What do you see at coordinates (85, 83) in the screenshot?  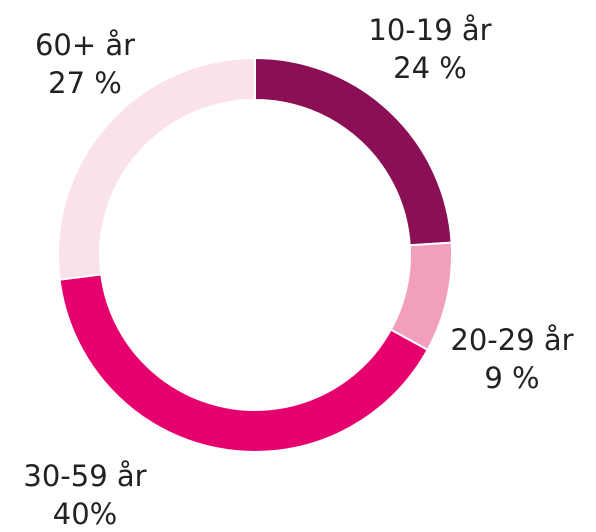 I see `value-label: 27 %` at bounding box center [85, 83].